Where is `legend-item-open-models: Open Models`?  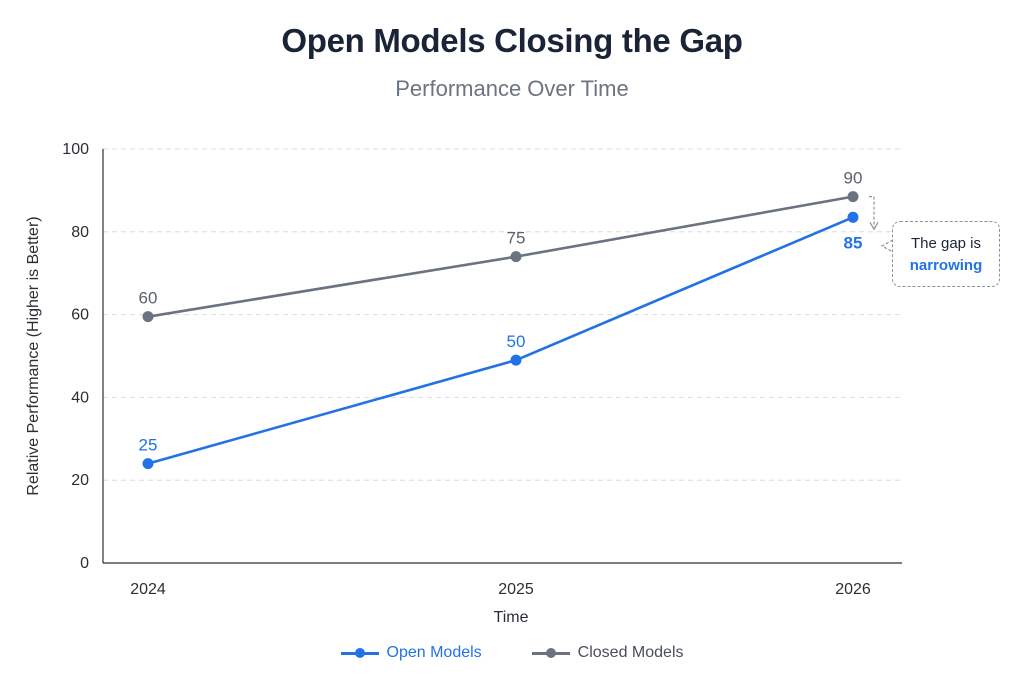 legend-item-open-models: Open Models is located at coordinates (411, 653).